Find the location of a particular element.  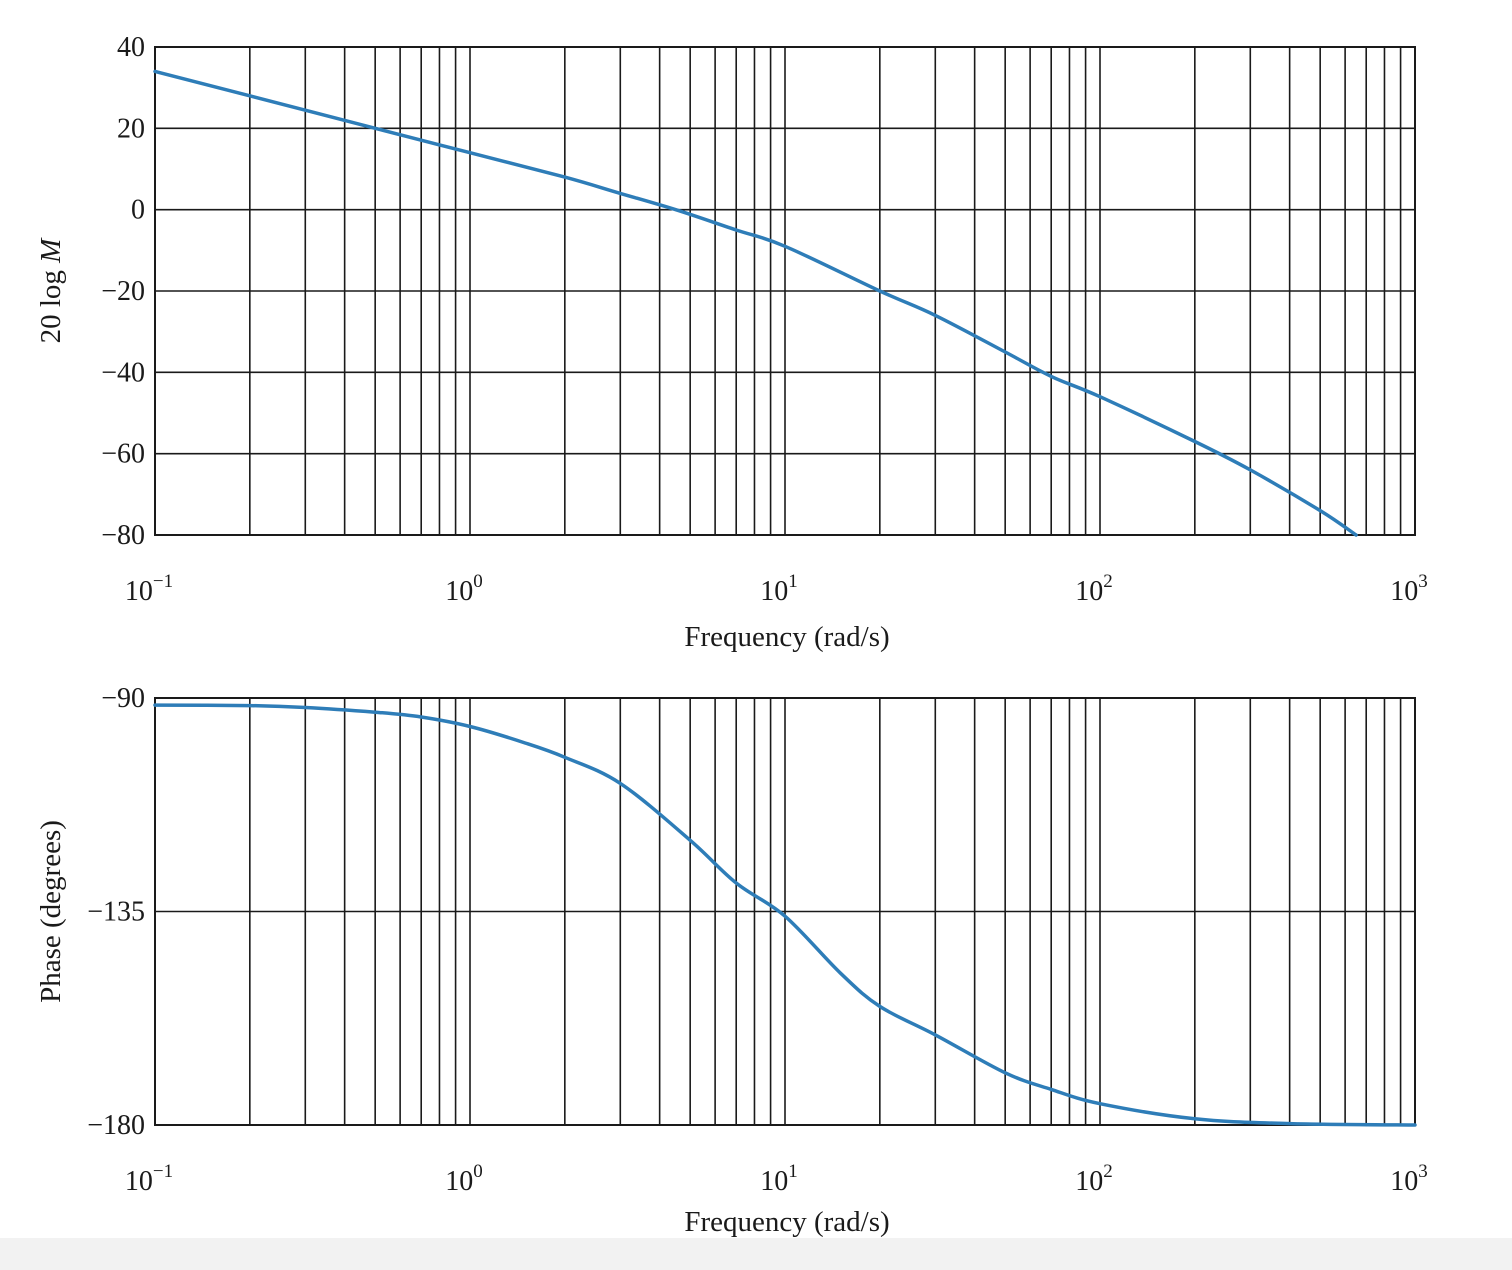

y-tick-label: −40 is located at coordinates (123, 372).